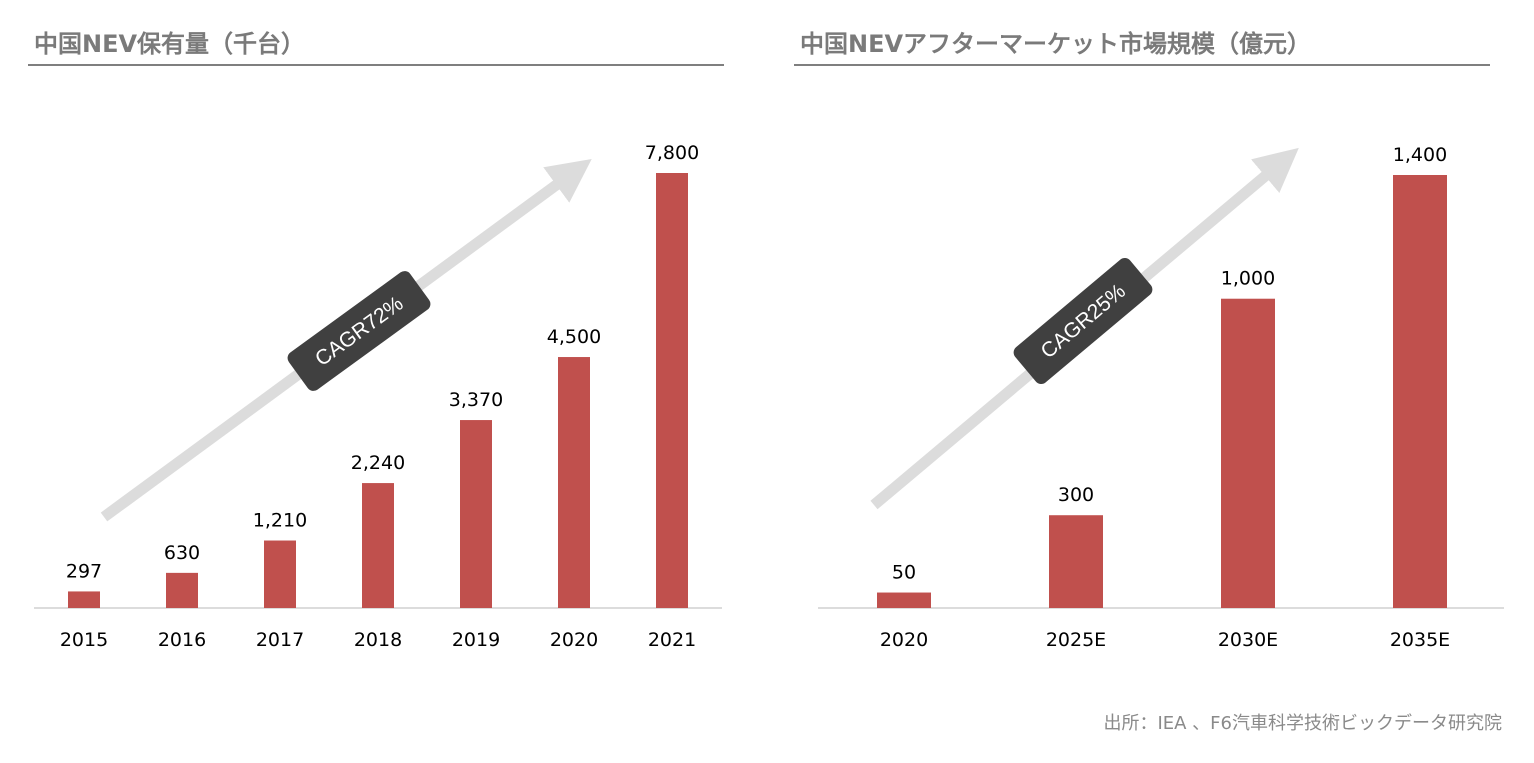 The width and height of the screenshot is (1534, 763). Describe the element at coordinates (84, 571) in the screenshot. I see `value-label-left-2015: 297` at that location.